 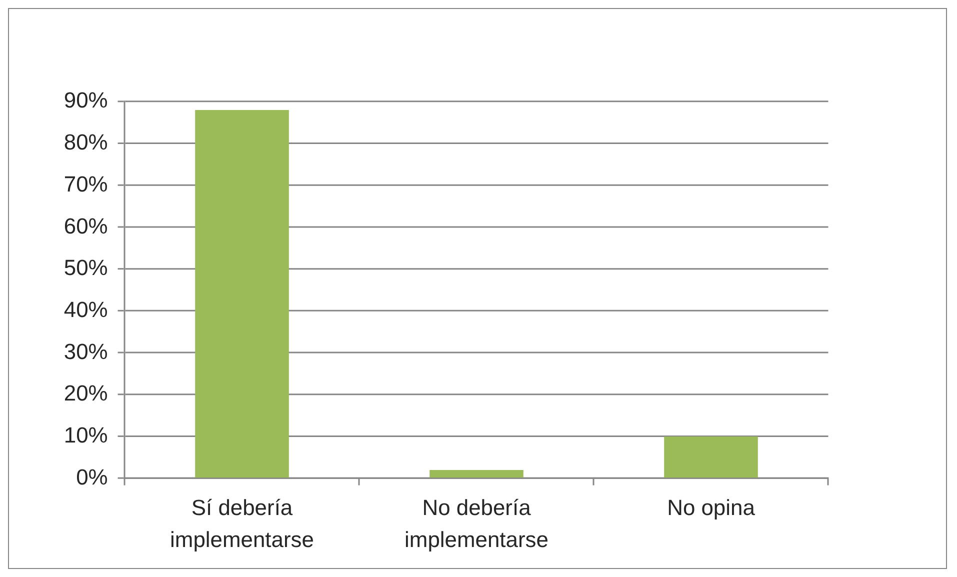 What do you see at coordinates (242, 523) in the screenshot?
I see `x-tick-label: Sí debería implementarse` at bounding box center [242, 523].